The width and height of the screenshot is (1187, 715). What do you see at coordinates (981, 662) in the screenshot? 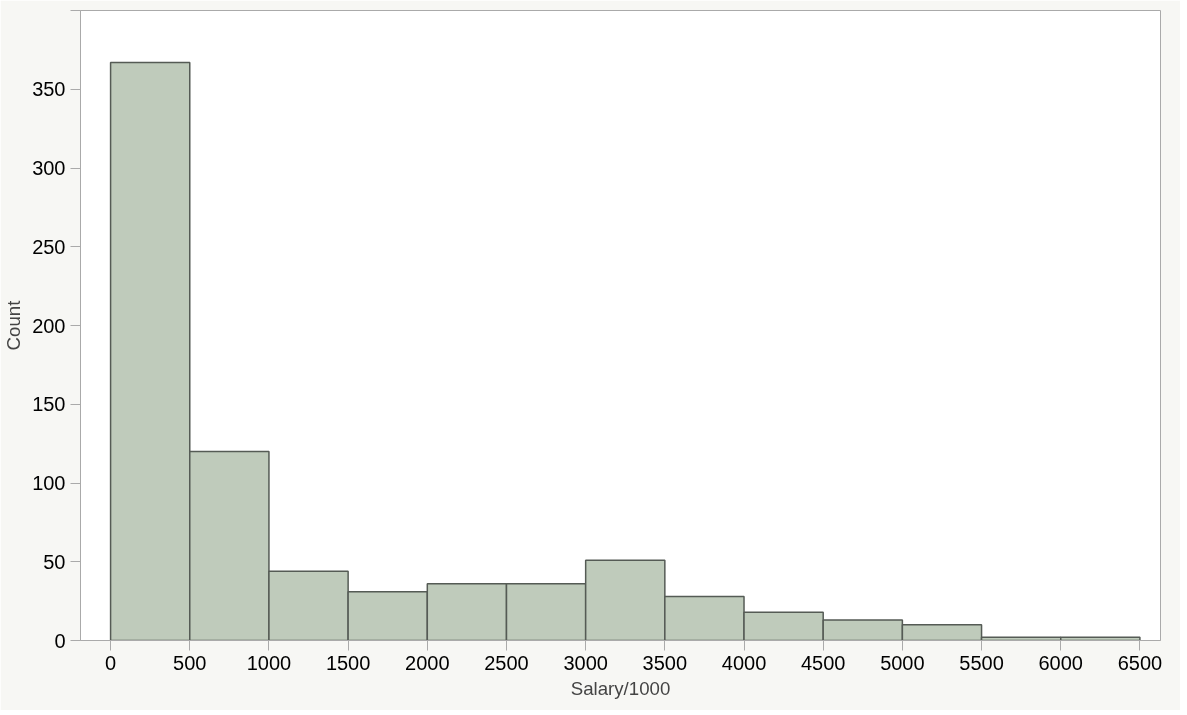
I see `x-tick-label: 5500` at bounding box center [981, 662].